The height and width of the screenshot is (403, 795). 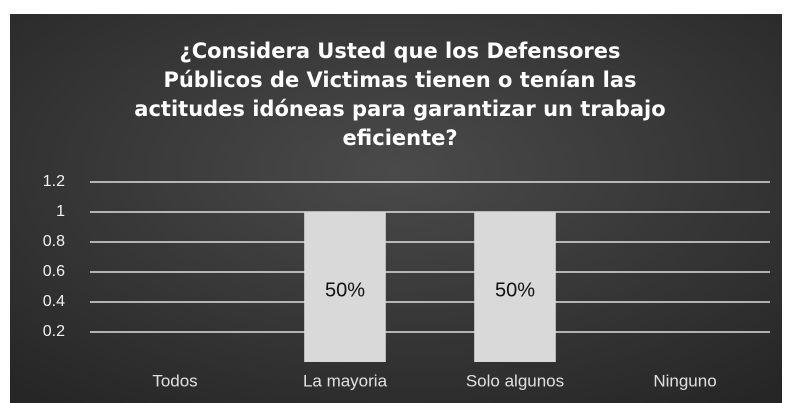 What do you see at coordinates (684, 380) in the screenshot?
I see `x-tick-label: Ninguno` at bounding box center [684, 380].